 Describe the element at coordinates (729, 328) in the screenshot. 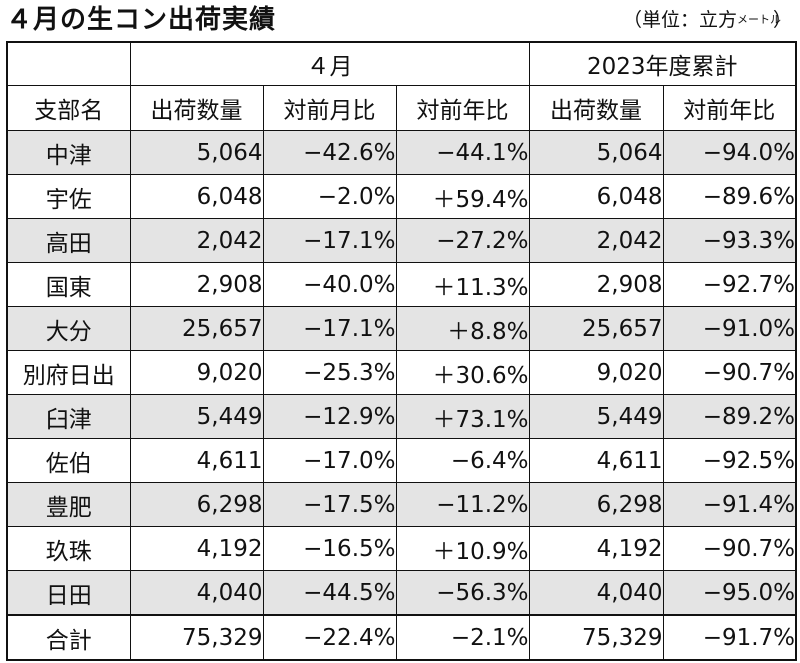

I see `cell-fy-yoy: −91.0%` at that location.